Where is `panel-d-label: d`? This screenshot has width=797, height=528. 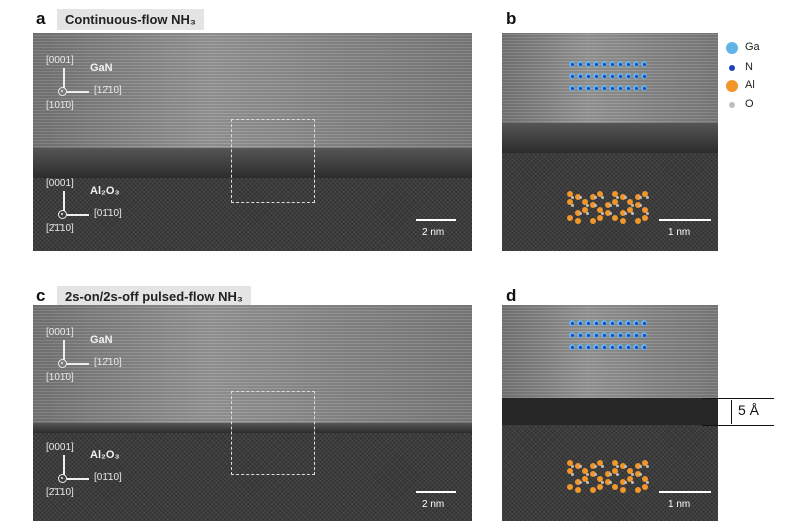 panel-d-label: d is located at coordinates (511, 295).